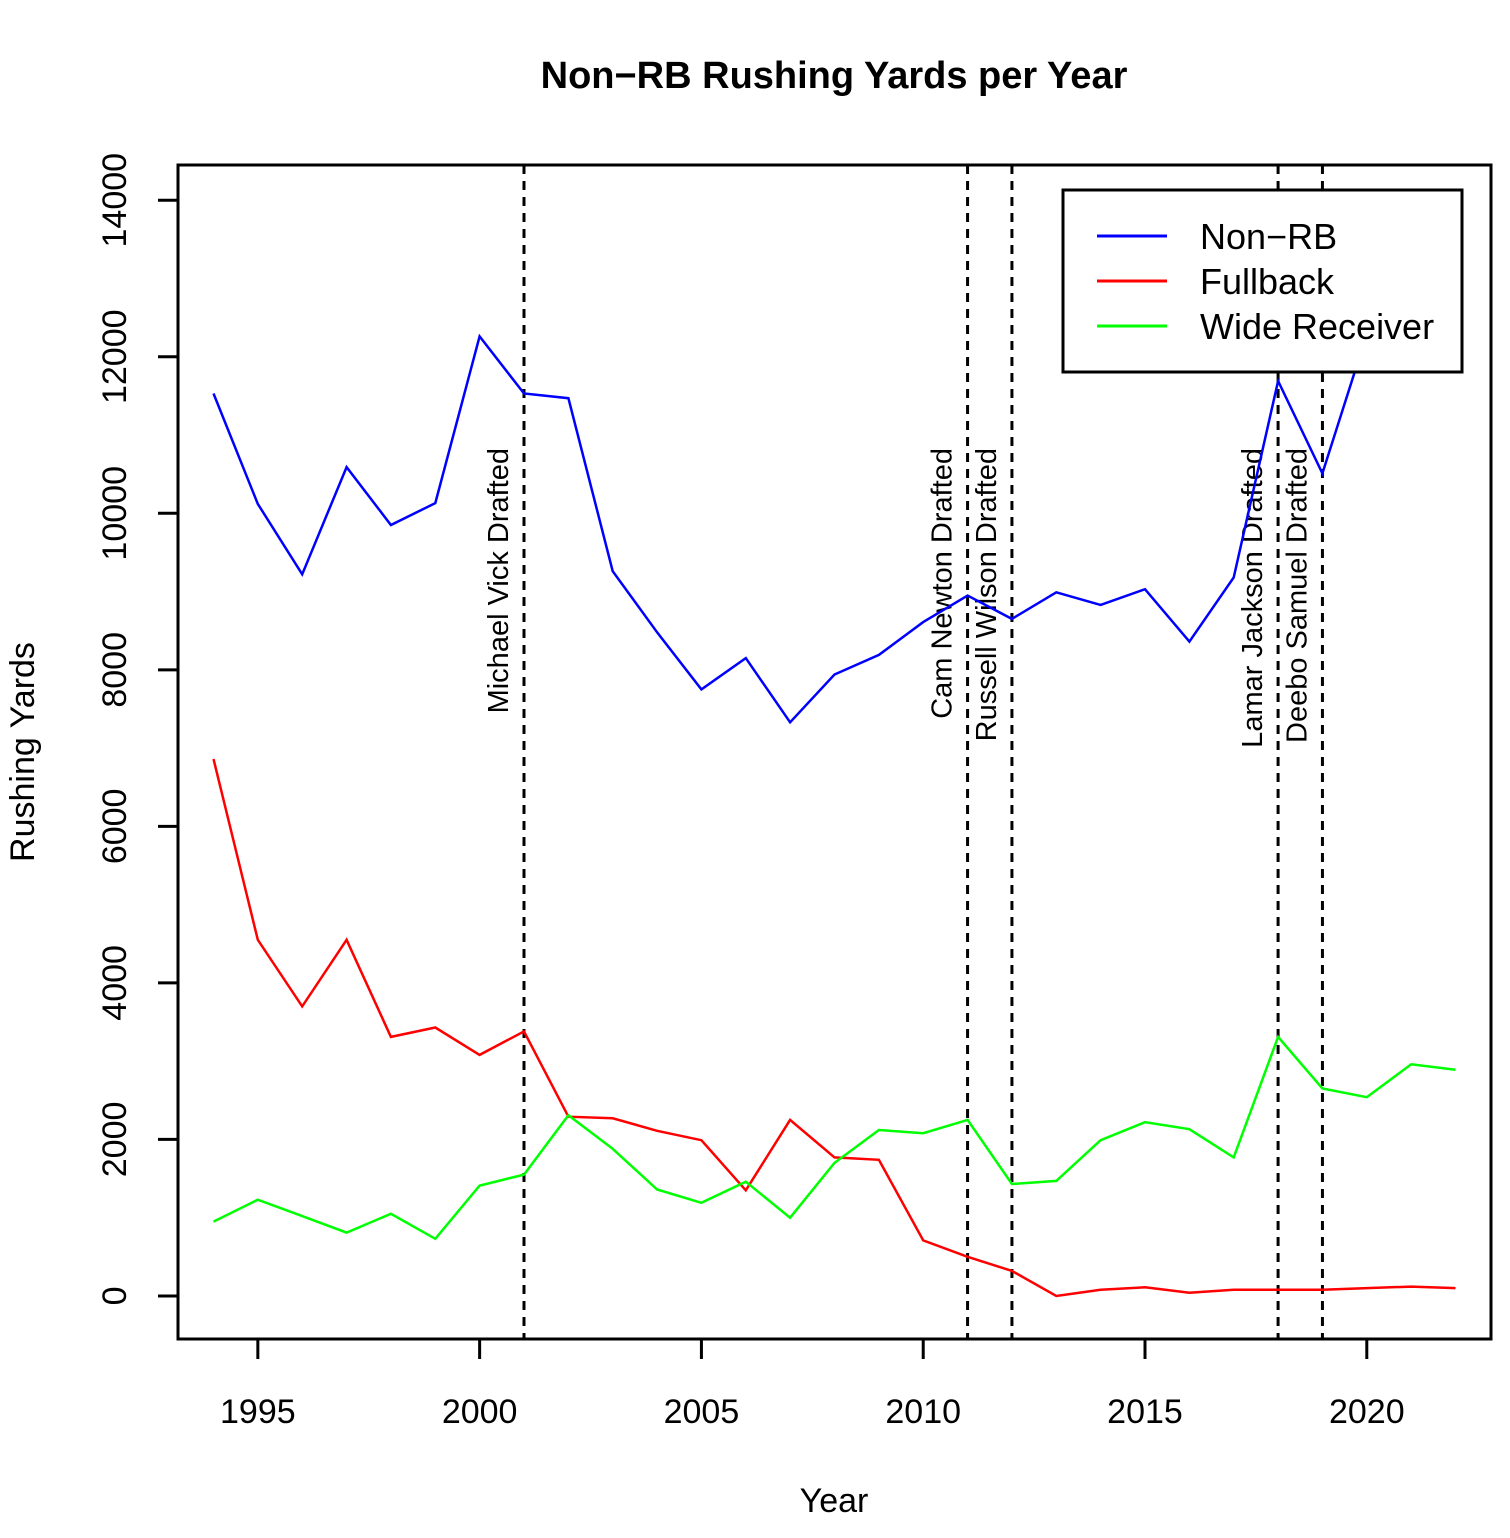  Describe the element at coordinates (115, 827) in the screenshot. I see `y-tick-label: 6000` at that location.